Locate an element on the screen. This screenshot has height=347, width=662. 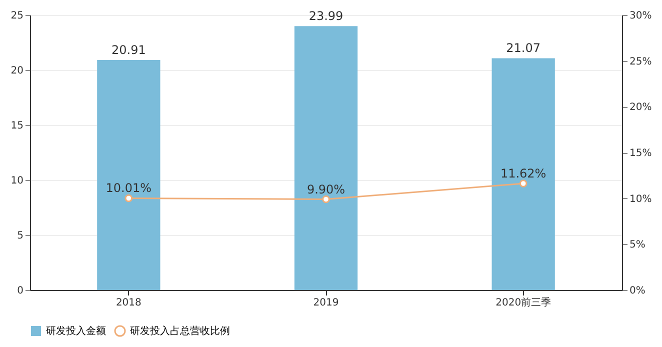
y2-tick-label: 20% is located at coordinates (641, 108).